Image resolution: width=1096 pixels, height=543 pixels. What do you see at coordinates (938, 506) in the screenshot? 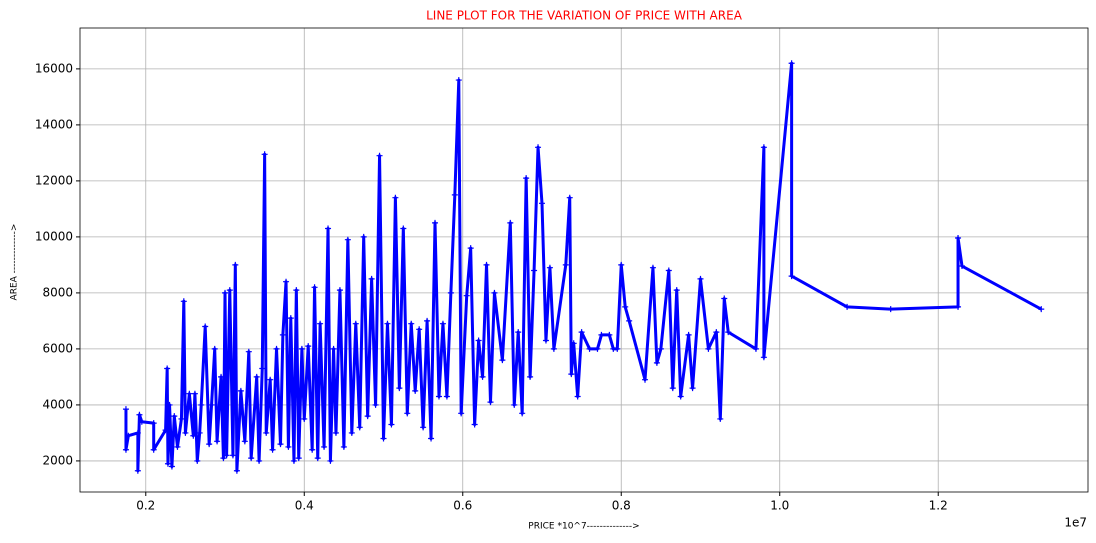
I see `x-tick-label: 1.2` at bounding box center [938, 506].